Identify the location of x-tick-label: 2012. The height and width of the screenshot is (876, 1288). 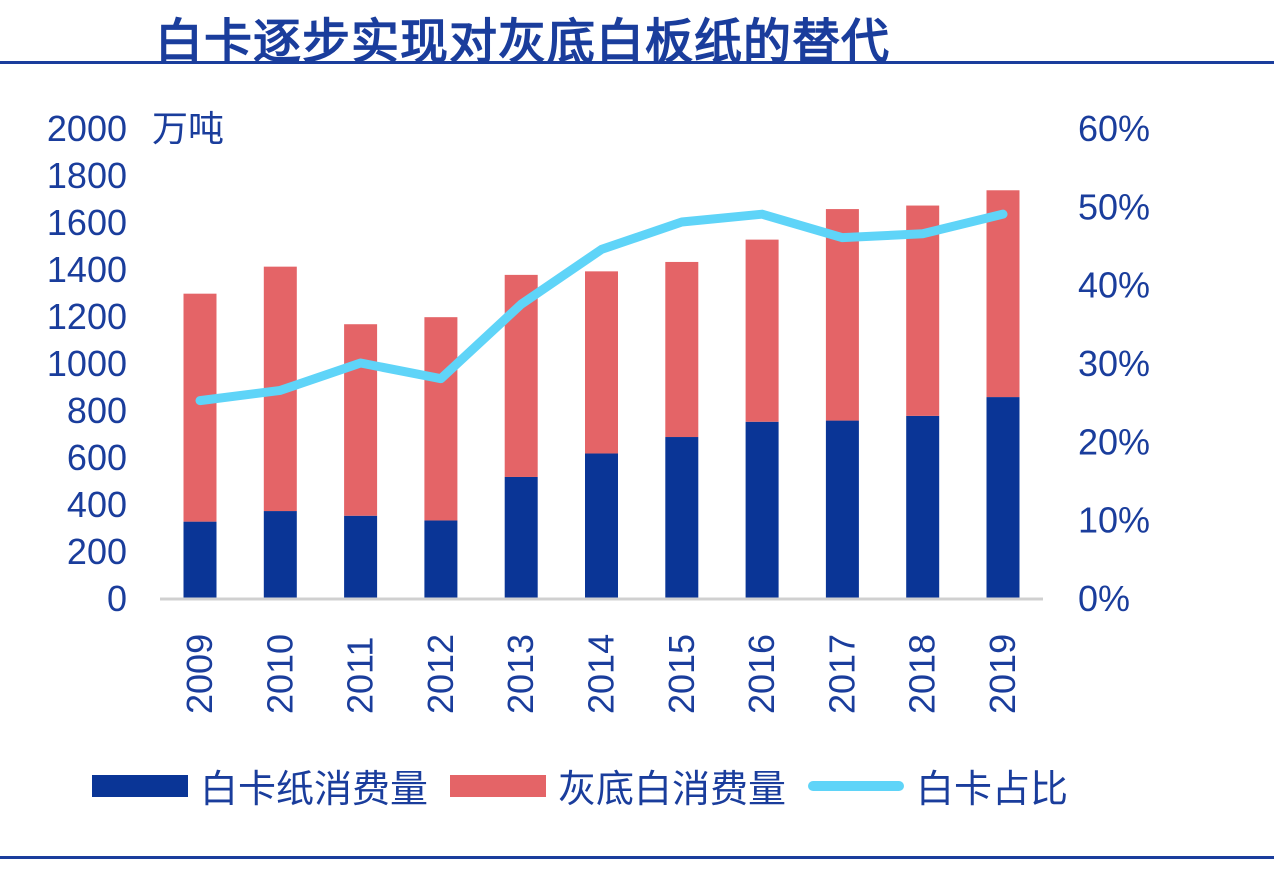
(440, 674).